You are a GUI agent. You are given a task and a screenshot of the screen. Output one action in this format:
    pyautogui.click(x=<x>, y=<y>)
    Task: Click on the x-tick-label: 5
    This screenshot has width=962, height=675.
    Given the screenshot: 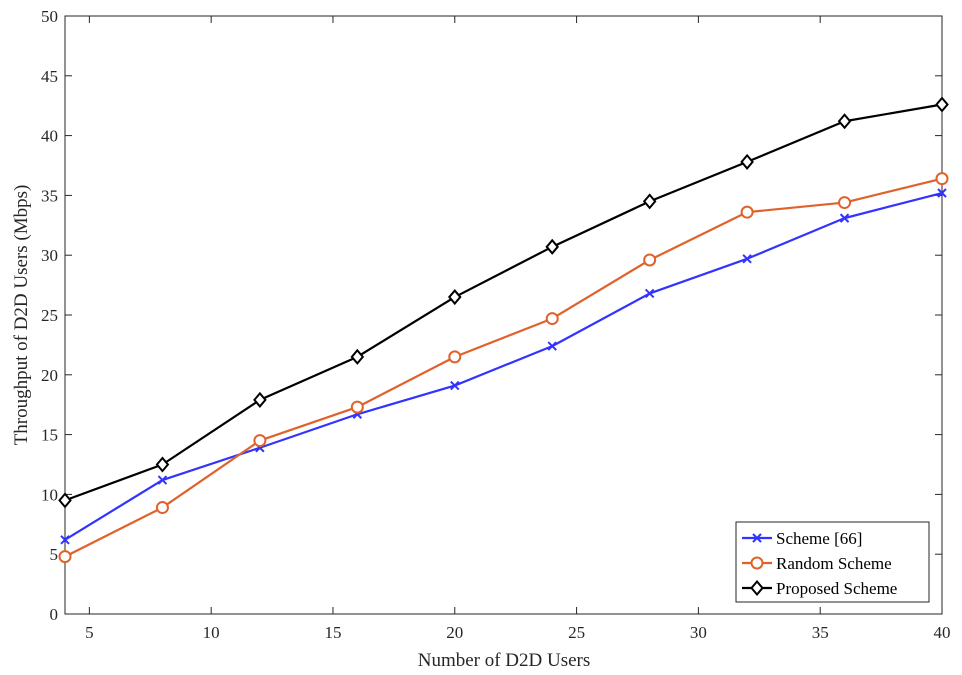 What is the action you would take?
    pyautogui.click(x=89, y=632)
    